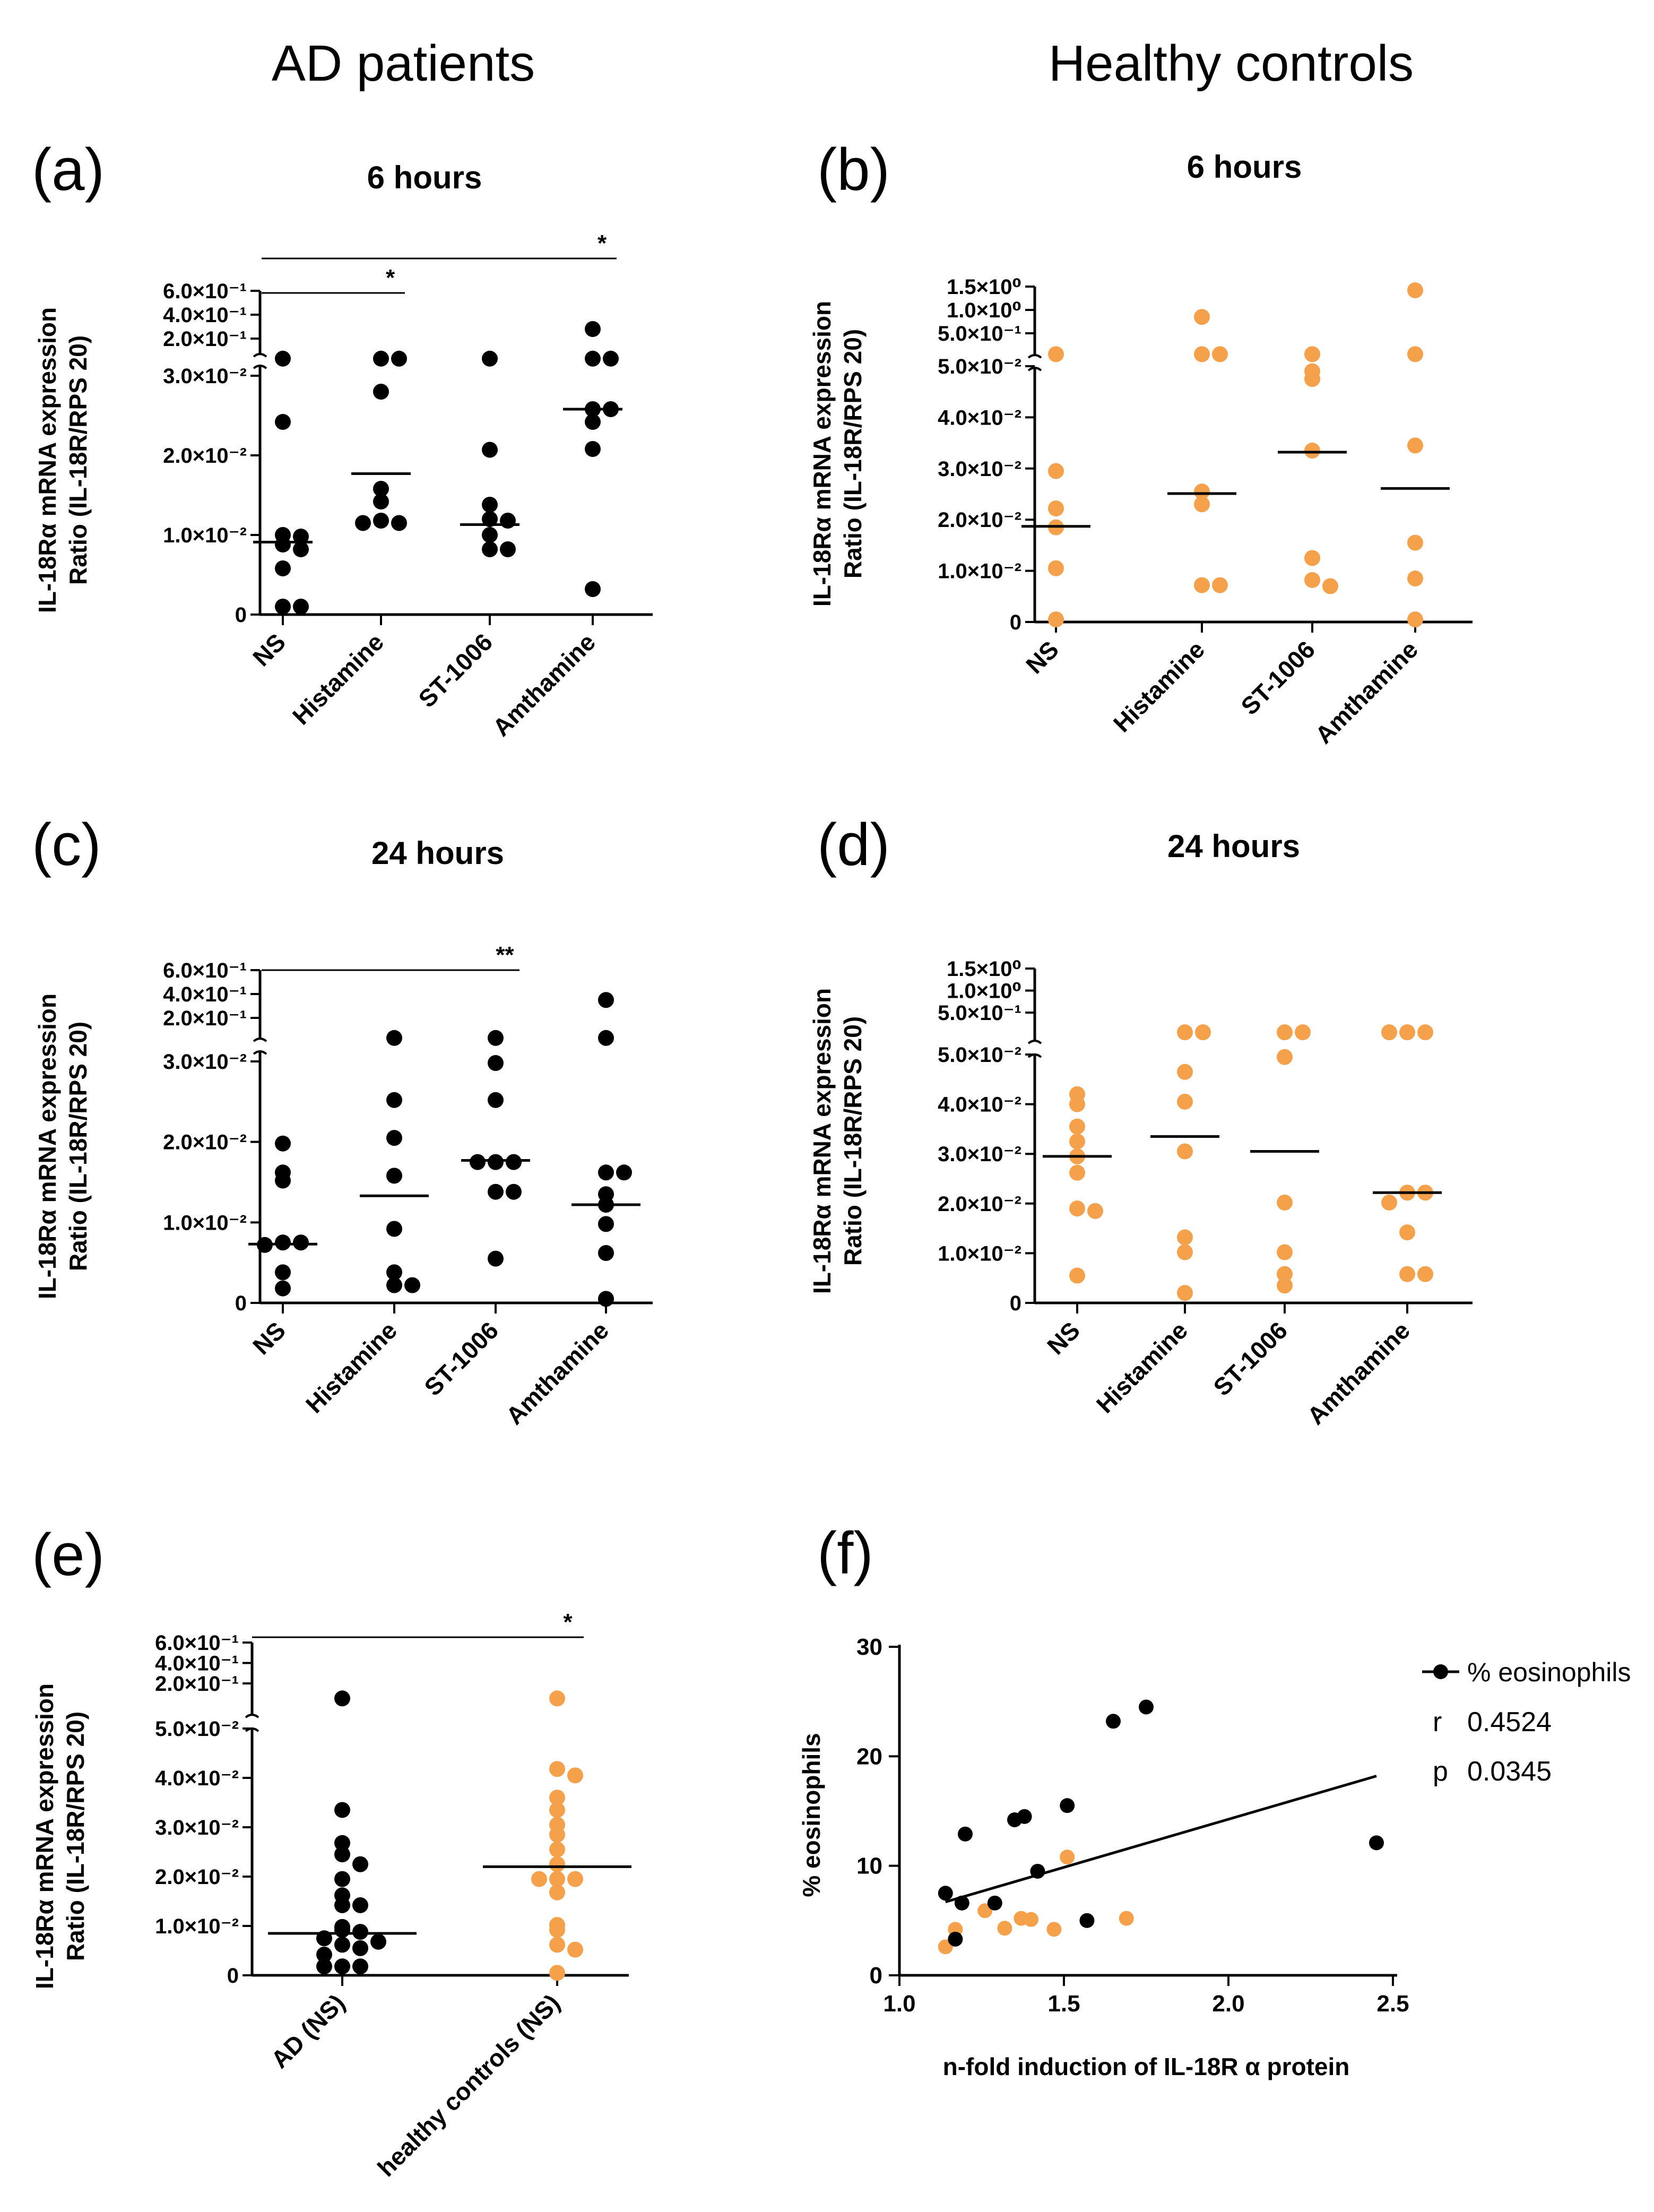 The width and height of the screenshot is (1654, 2212). What do you see at coordinates (979, 1204) in the screenshot?
I see `y-tick-label-d-low-2: 2.0×10⁻²` at bounding box center [979, 1204].